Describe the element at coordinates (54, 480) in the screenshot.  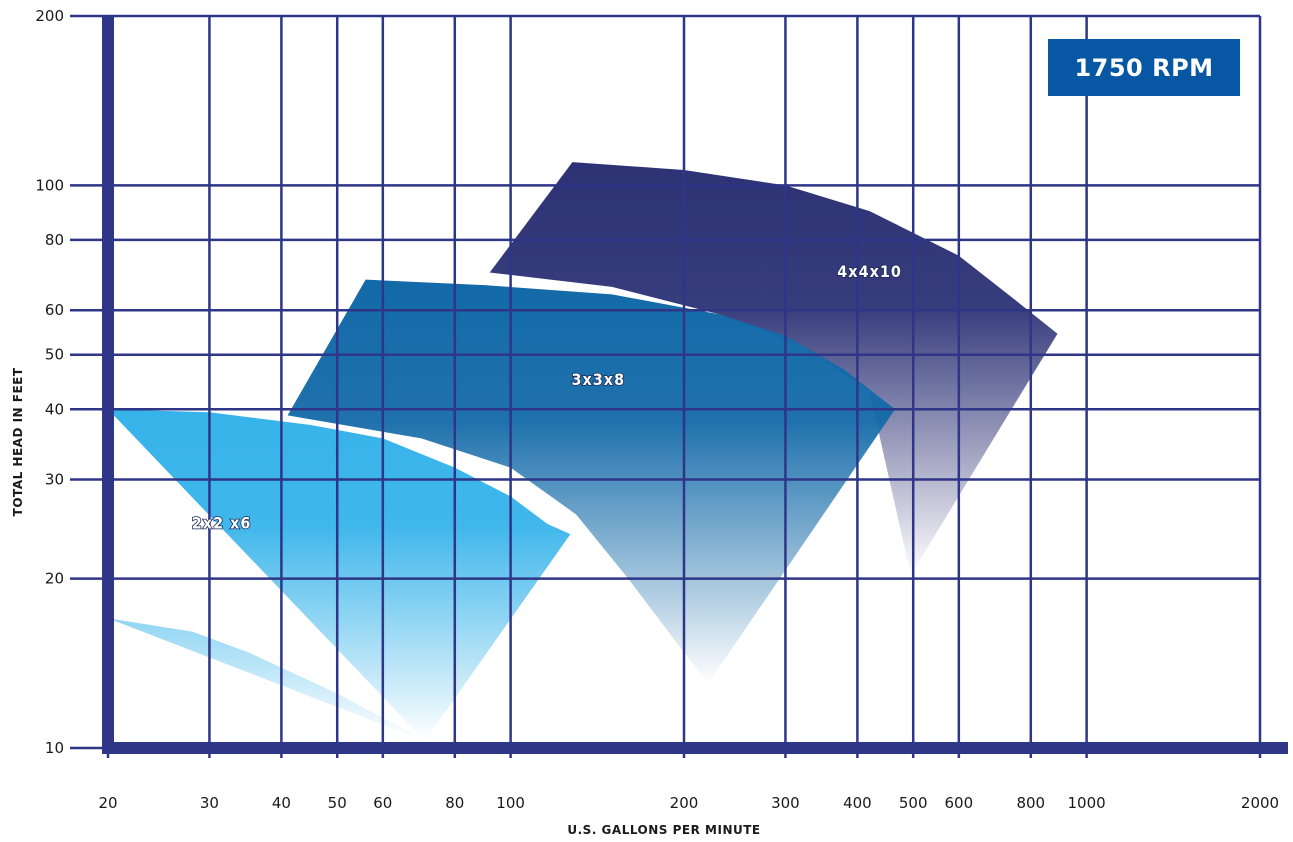
I see `y-tick-label: 30` at that location.